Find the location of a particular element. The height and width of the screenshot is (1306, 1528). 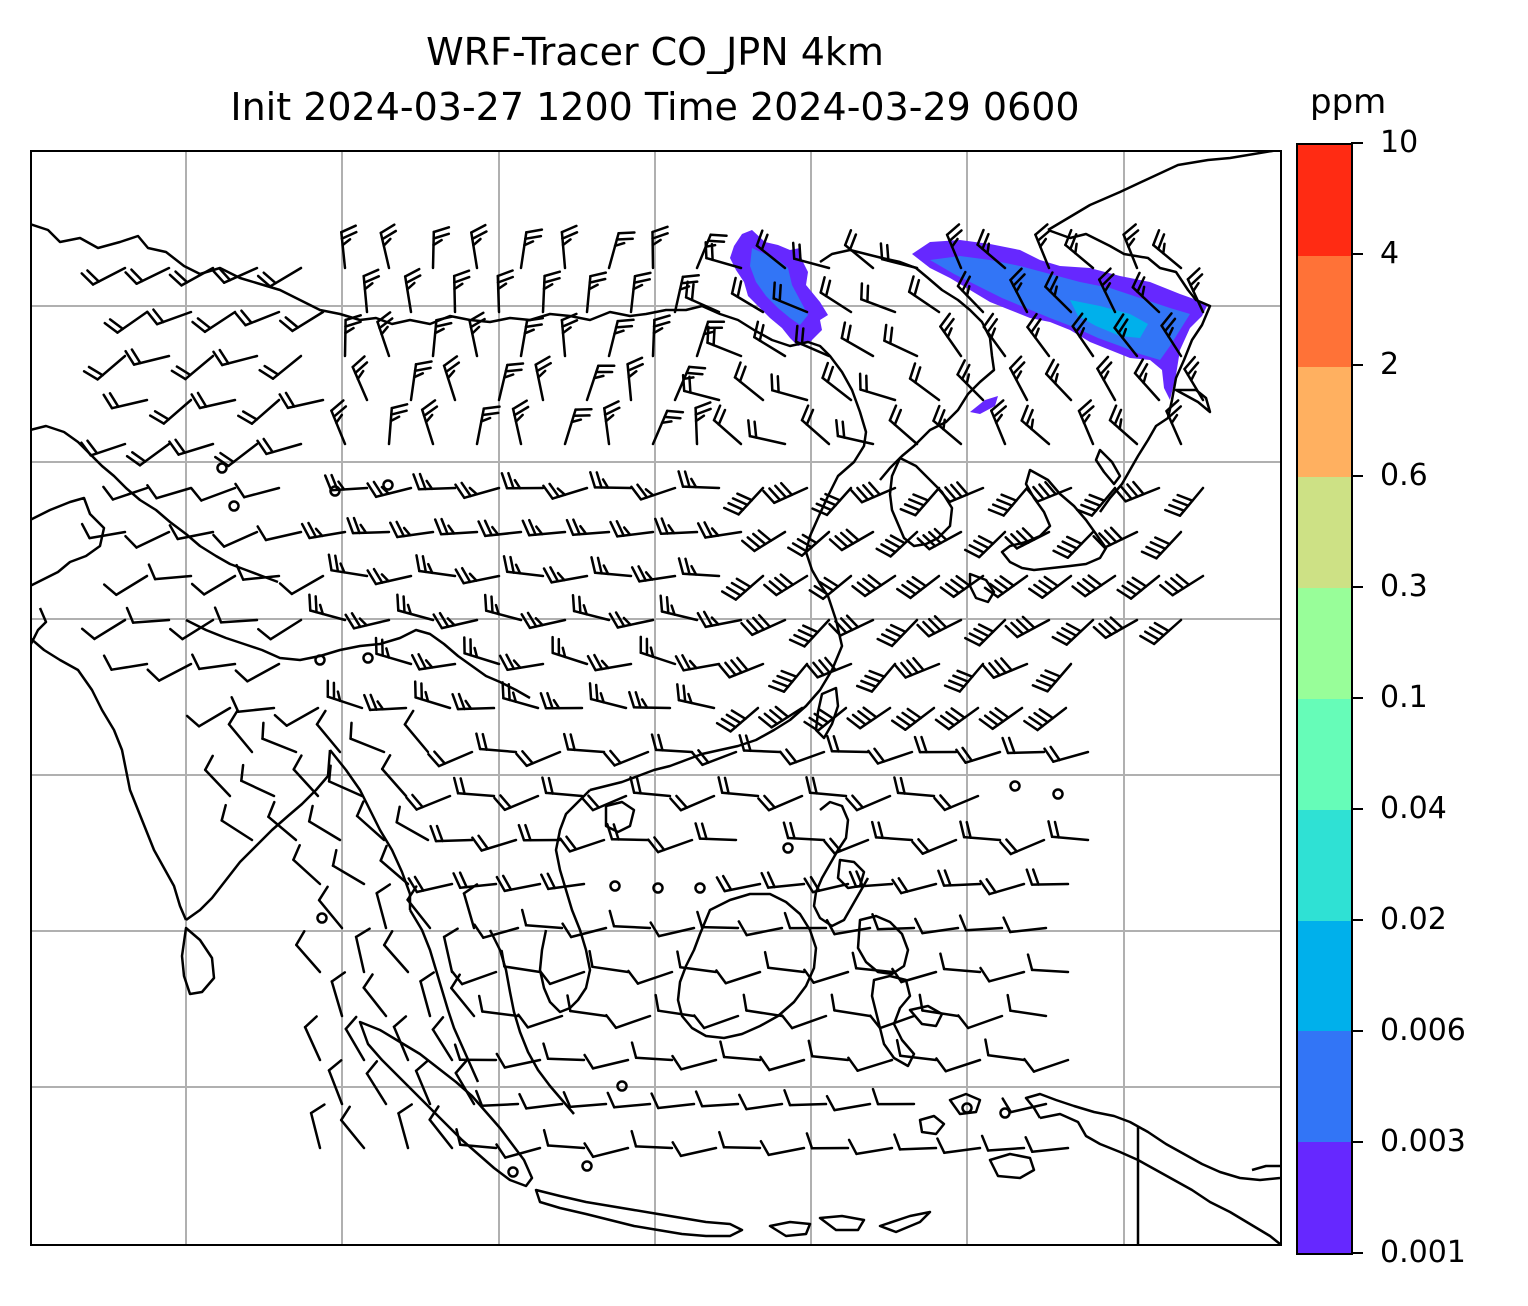

colorbar-tick-label: 2 is located at coordinates (1390, 364).